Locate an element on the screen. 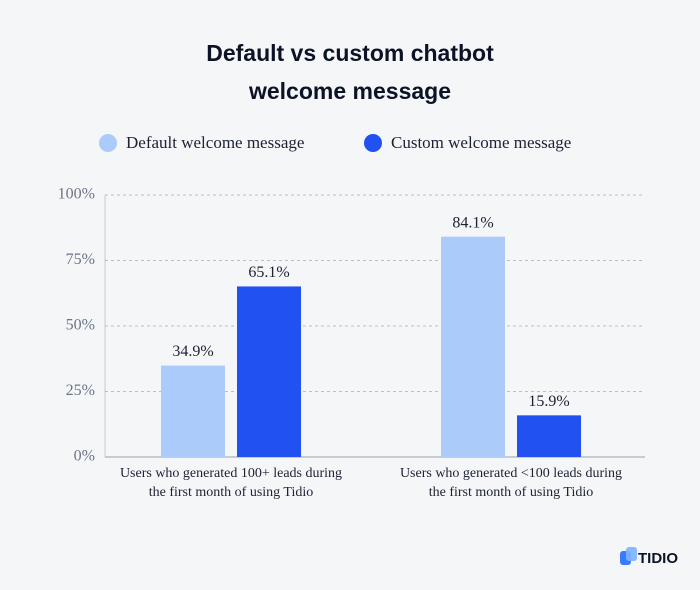 The height and width of the screenshot is (590, 700). y-tick-label: 100% is located at coordinates (76, 194).